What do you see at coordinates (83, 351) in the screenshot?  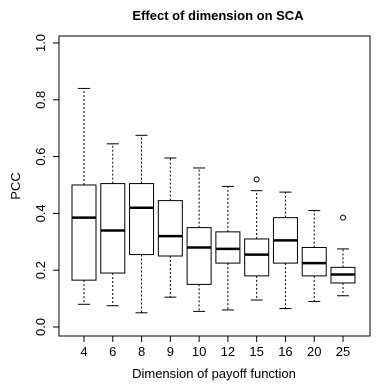 I see `x-tick-label-4: 4` at bounding box center [83, 351].